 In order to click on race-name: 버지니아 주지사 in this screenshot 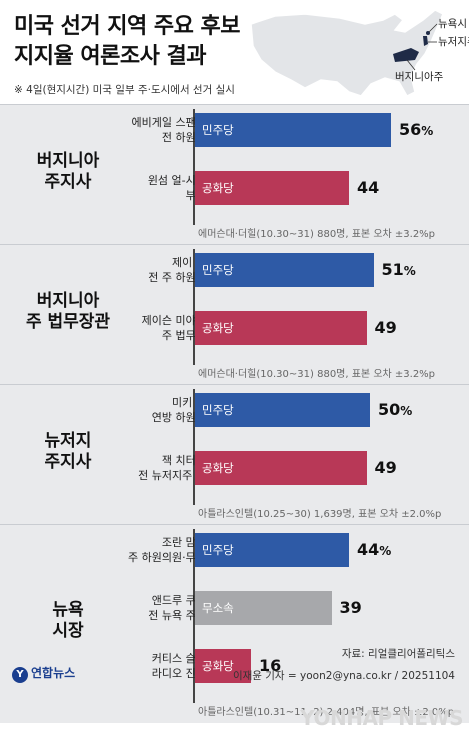, I will do `click(68, 172)`.